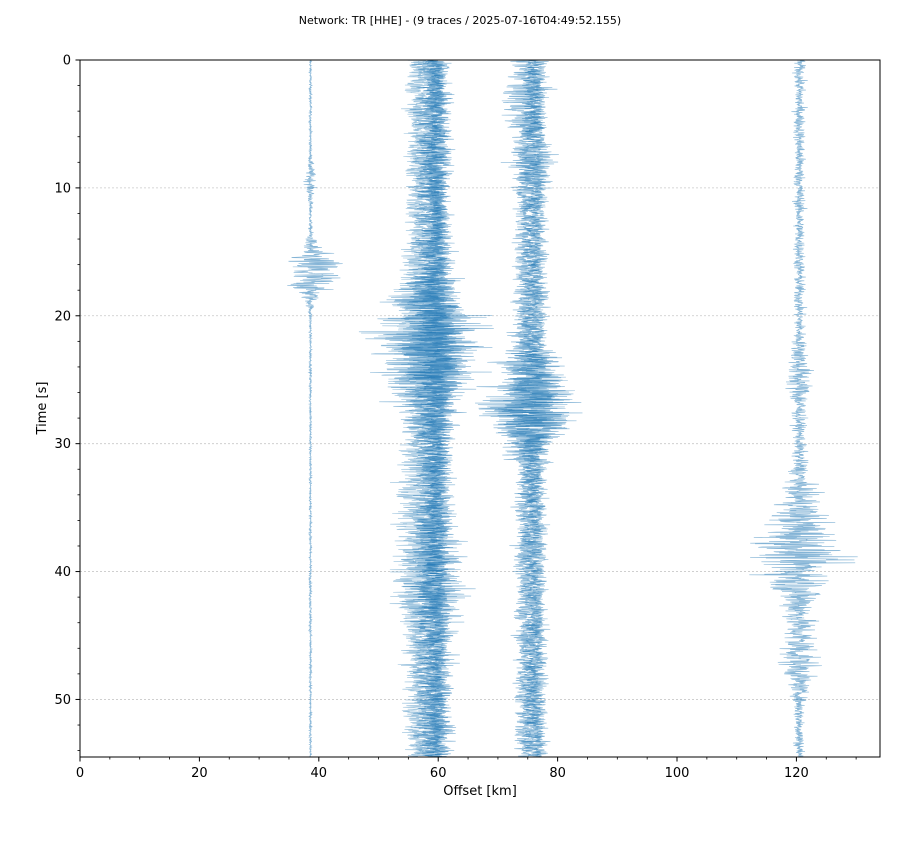 The image size is (920, 864). Describe the element at coordinates (62, 188) in the screenshot. I see `y-tick-label: 10` at that location.